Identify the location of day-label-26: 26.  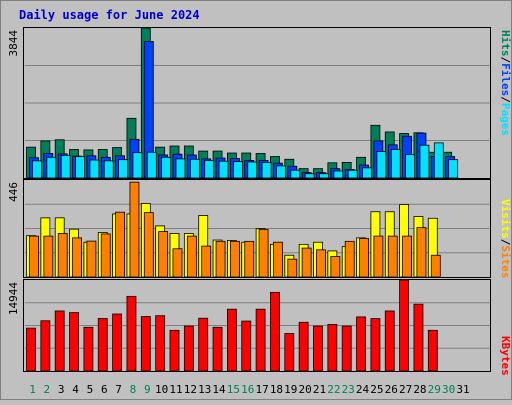
(391, 389).